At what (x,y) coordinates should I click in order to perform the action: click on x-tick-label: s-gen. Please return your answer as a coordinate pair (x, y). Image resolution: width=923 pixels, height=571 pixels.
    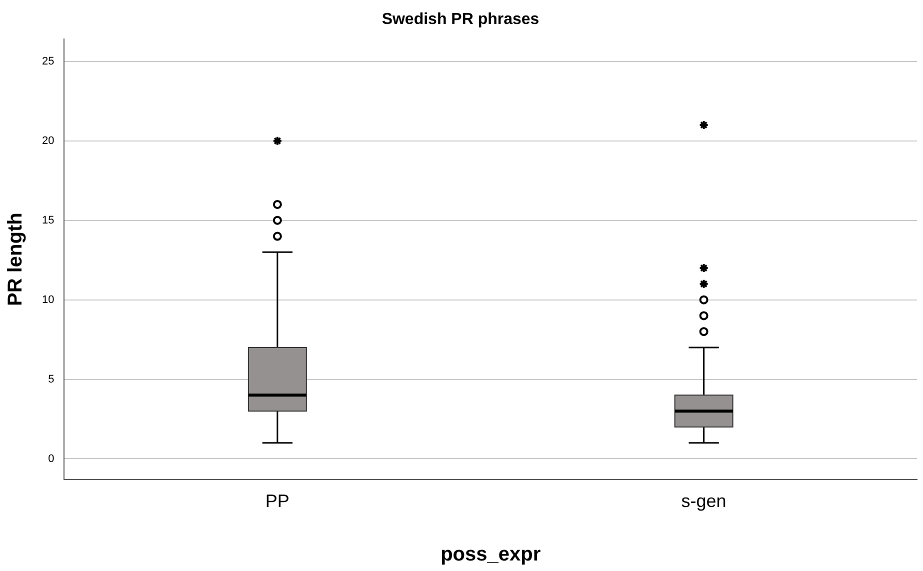
    Looking at the image, I should click on (703, 501).